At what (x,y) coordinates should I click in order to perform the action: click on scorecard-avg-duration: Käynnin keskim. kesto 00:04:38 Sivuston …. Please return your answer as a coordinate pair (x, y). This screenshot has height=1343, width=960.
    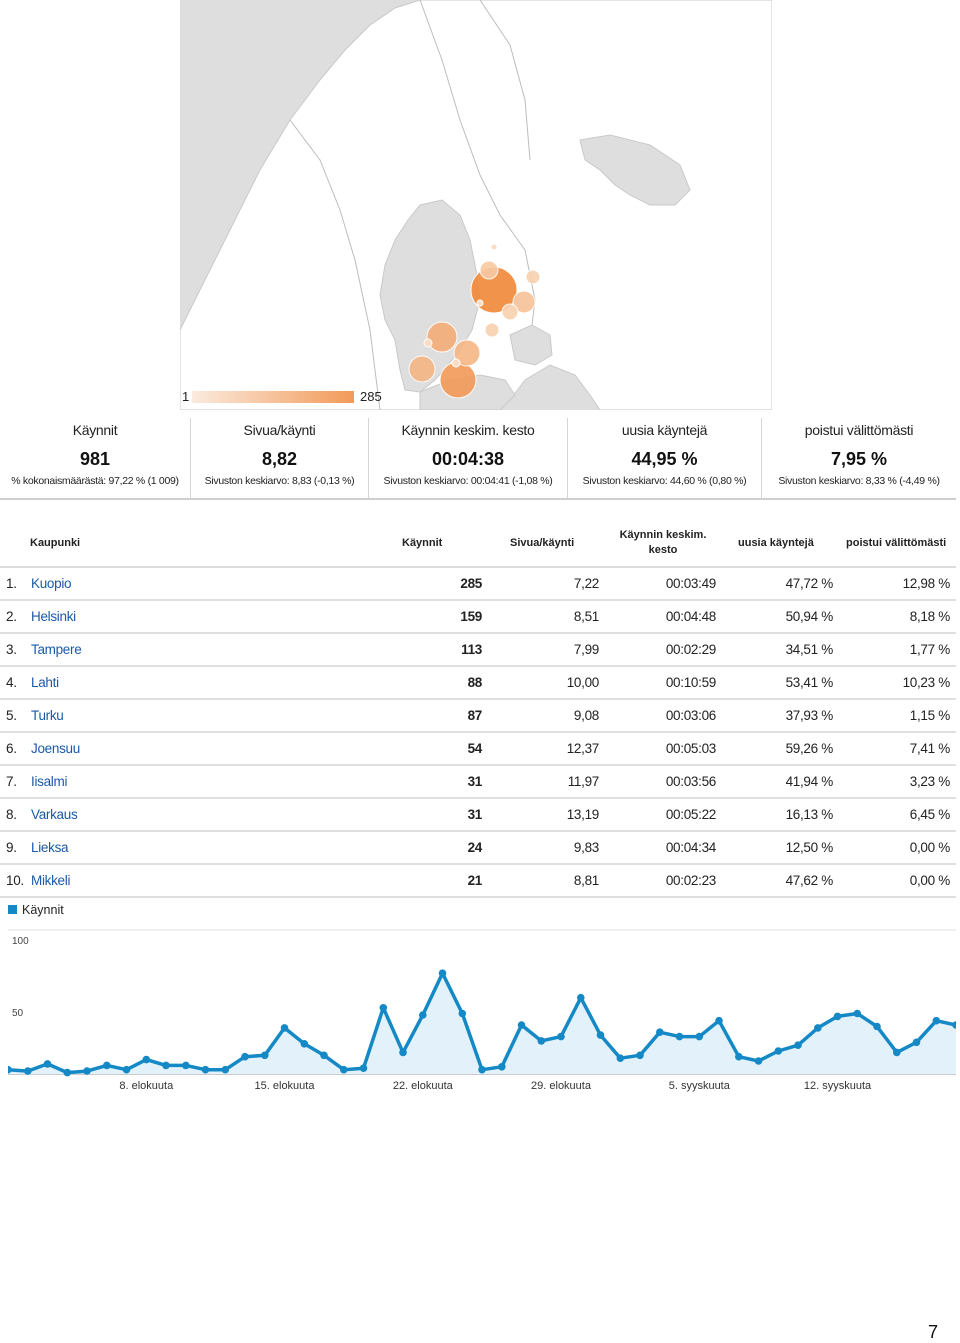
    Looking at the image, I should click on (467, 458).